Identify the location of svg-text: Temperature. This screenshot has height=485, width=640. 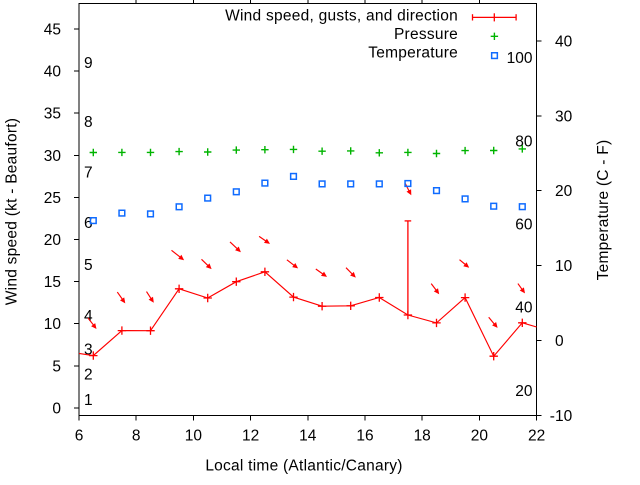
(413, 52).